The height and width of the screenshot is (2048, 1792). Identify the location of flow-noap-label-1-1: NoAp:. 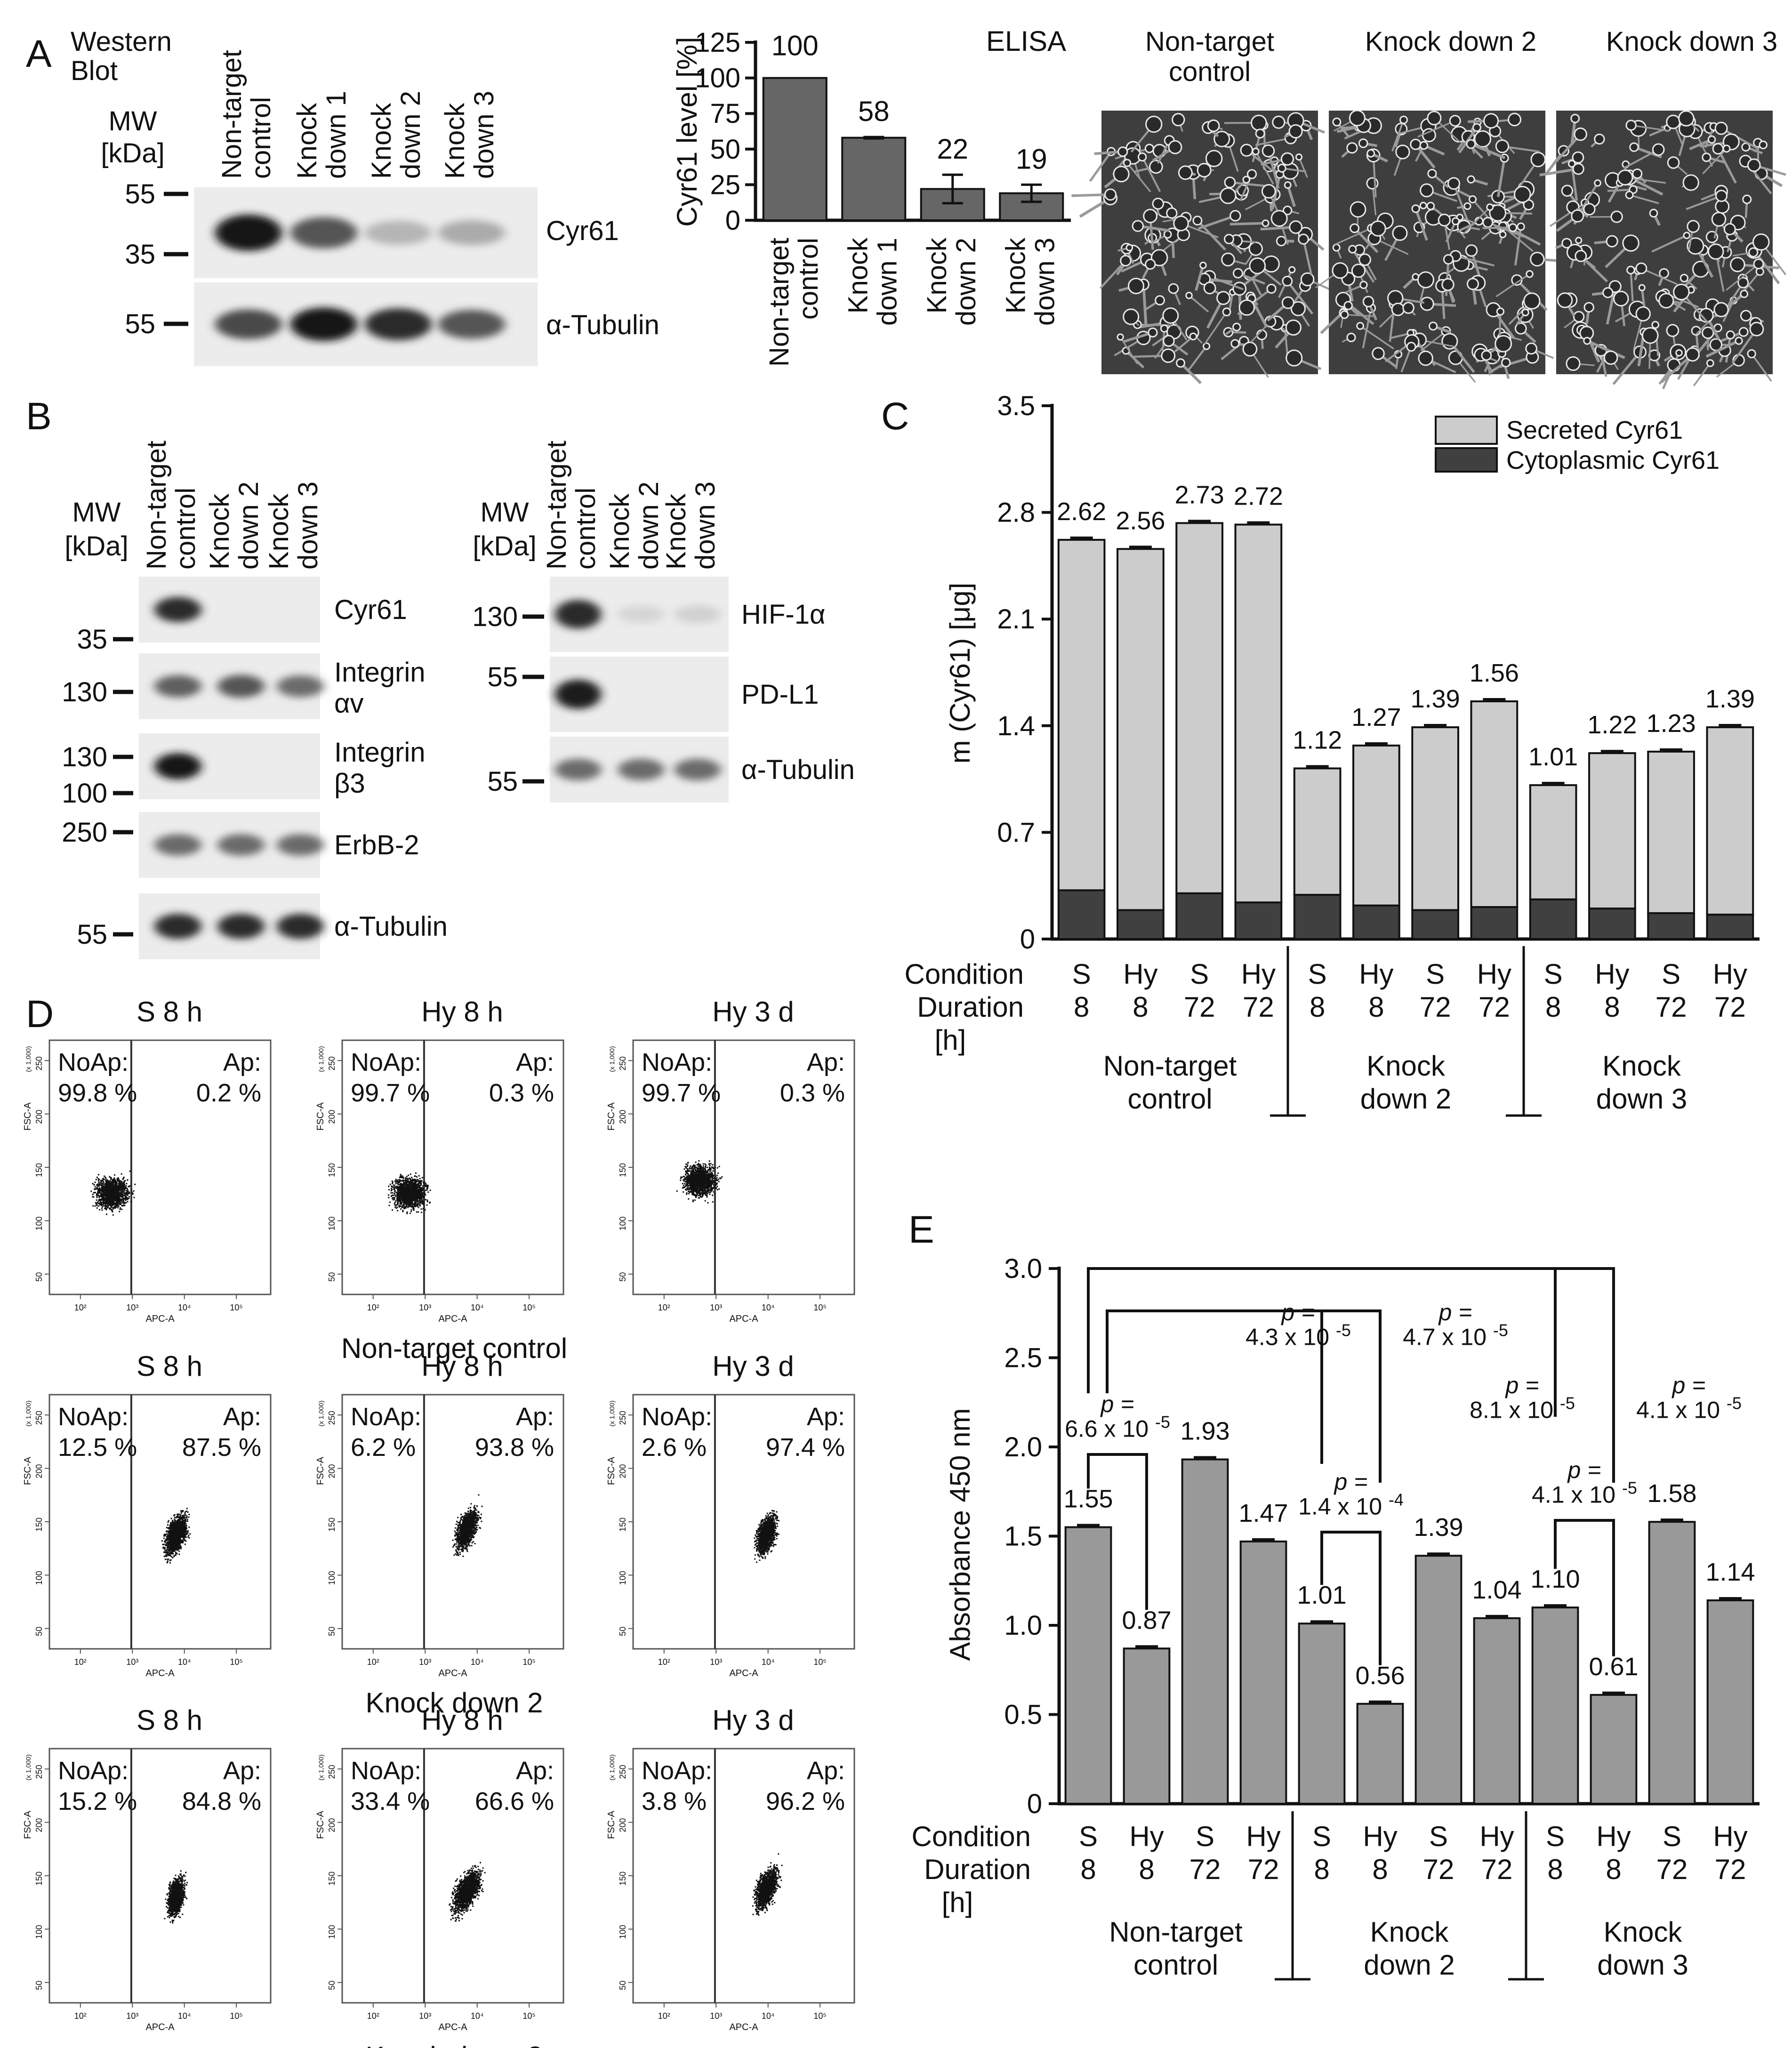
(93, 1062).